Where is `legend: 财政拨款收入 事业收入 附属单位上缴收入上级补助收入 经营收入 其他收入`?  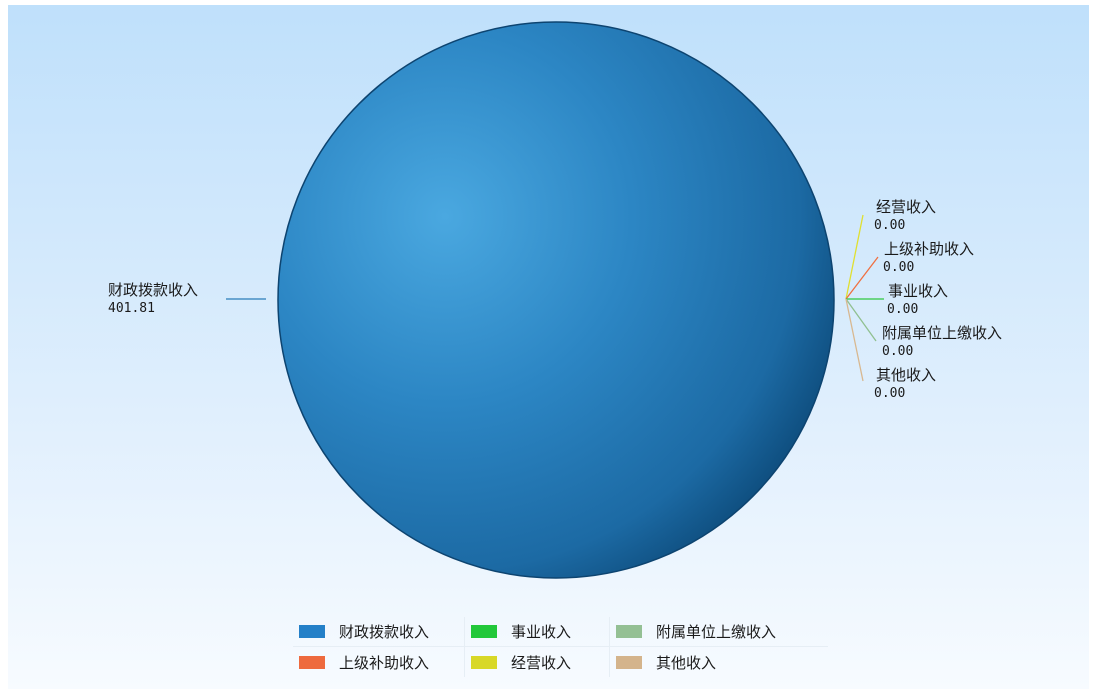
legend: 财政拨款收入 事业收入 附属单位上缴收入上级补助收入 经营收入 其他收入 is located at coordinates (560, 647).